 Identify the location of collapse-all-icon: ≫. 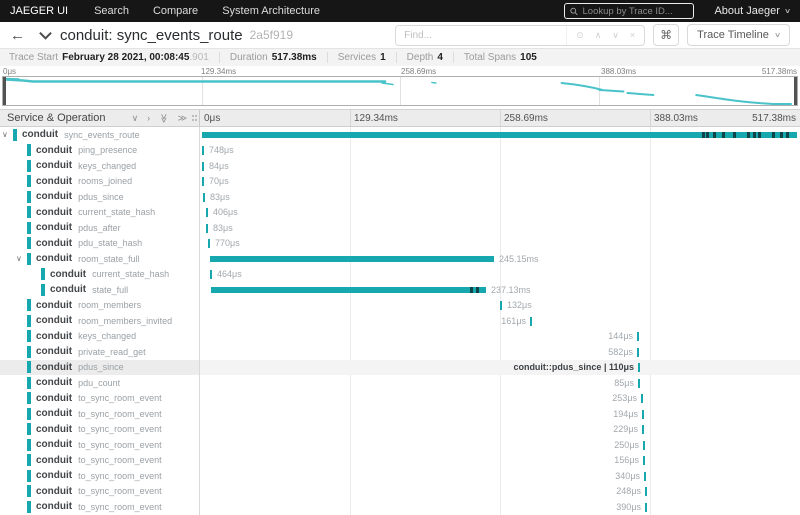
(164, 118).